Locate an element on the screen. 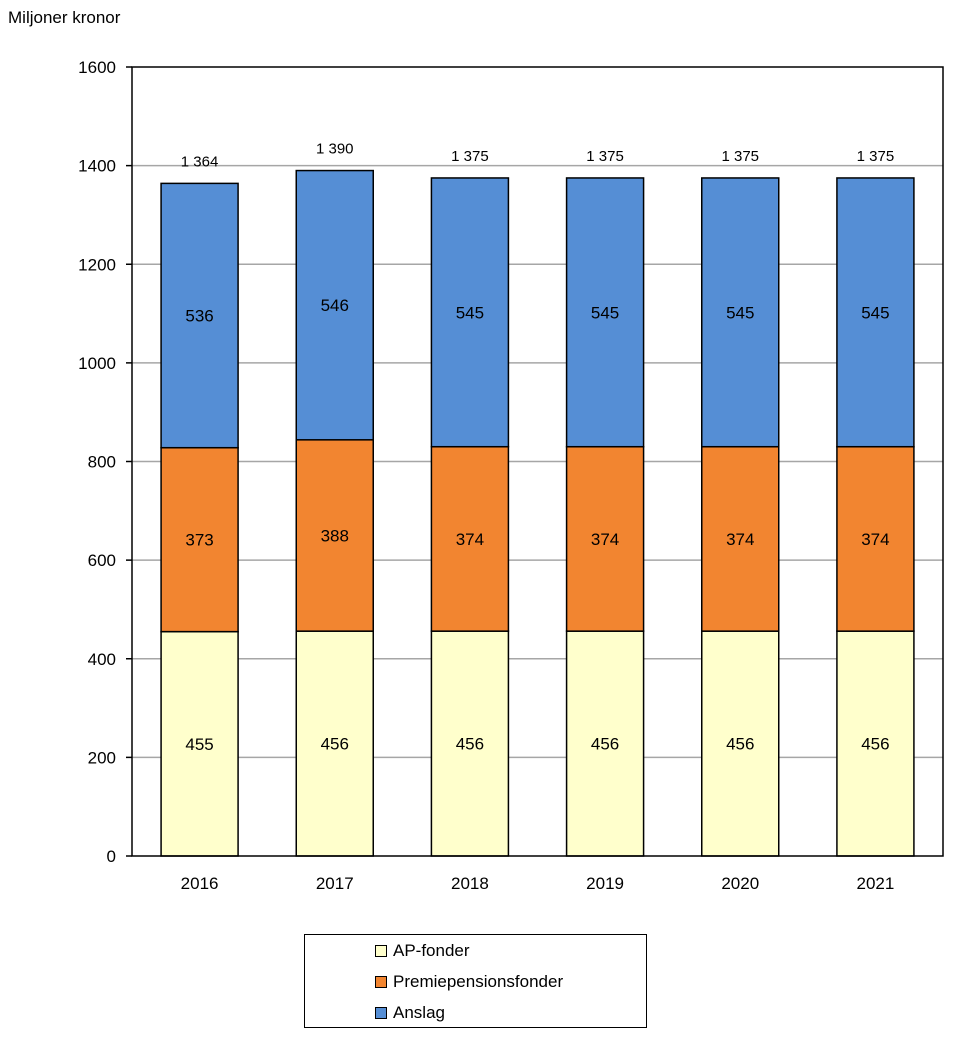  x-tick-label: 2021 is located at coordinates (876, 883).